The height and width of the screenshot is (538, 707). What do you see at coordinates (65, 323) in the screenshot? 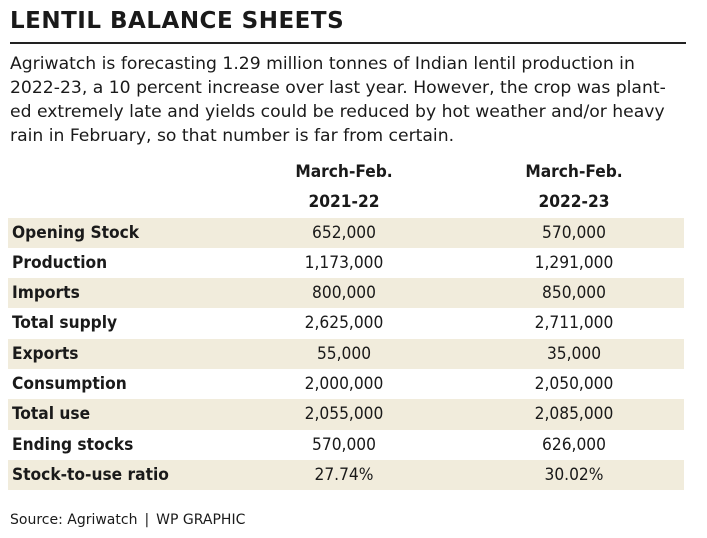
I see `row-label: Total supply` at bounding box center [65, 323].